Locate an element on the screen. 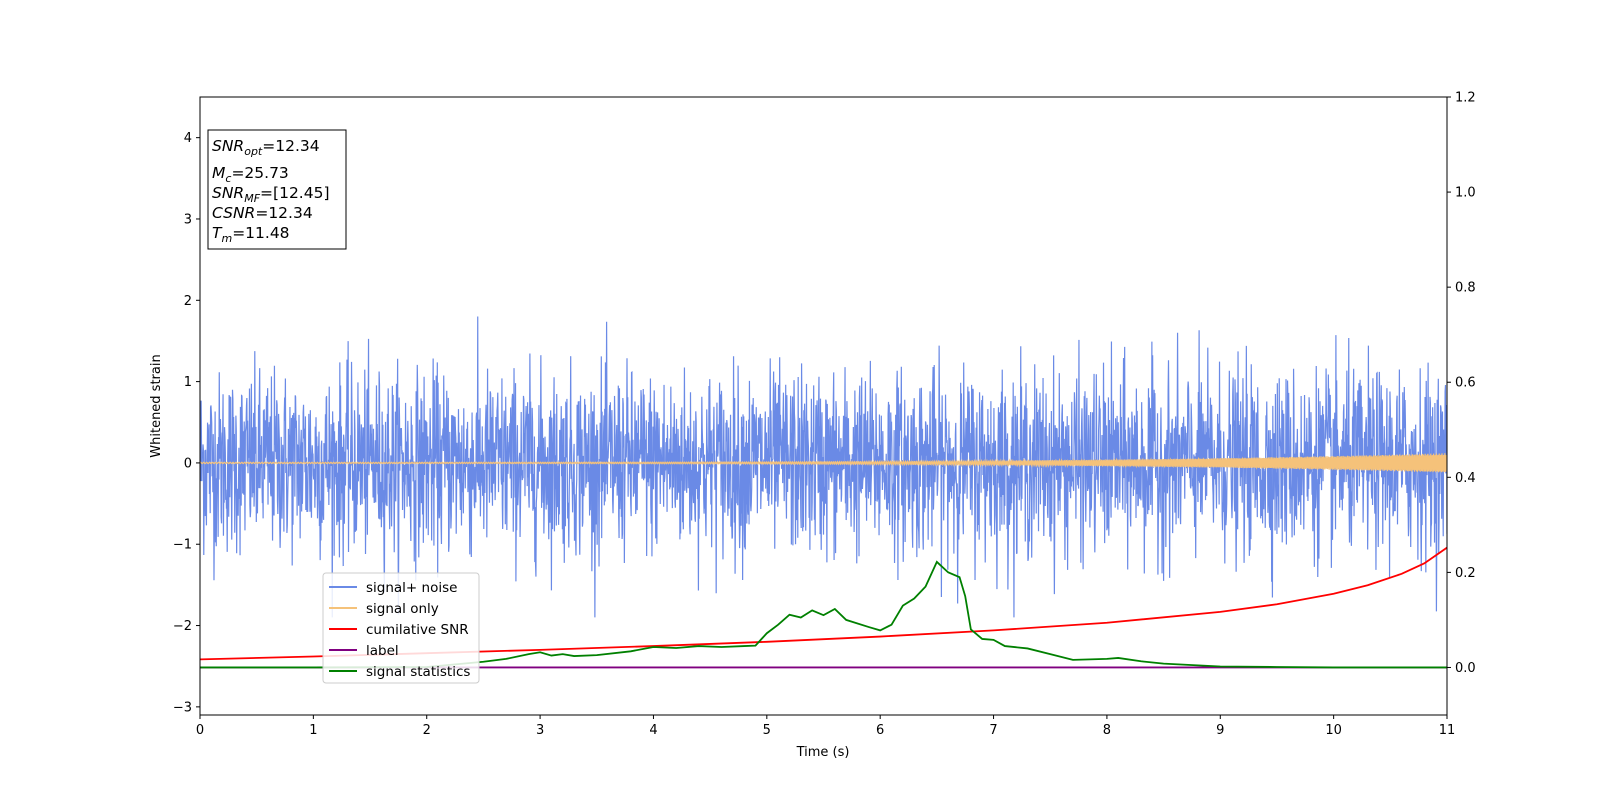 The height and width of the screenshot is (800, 1600). x-axis-label: Time (s) is located at coordinates (823, 752).